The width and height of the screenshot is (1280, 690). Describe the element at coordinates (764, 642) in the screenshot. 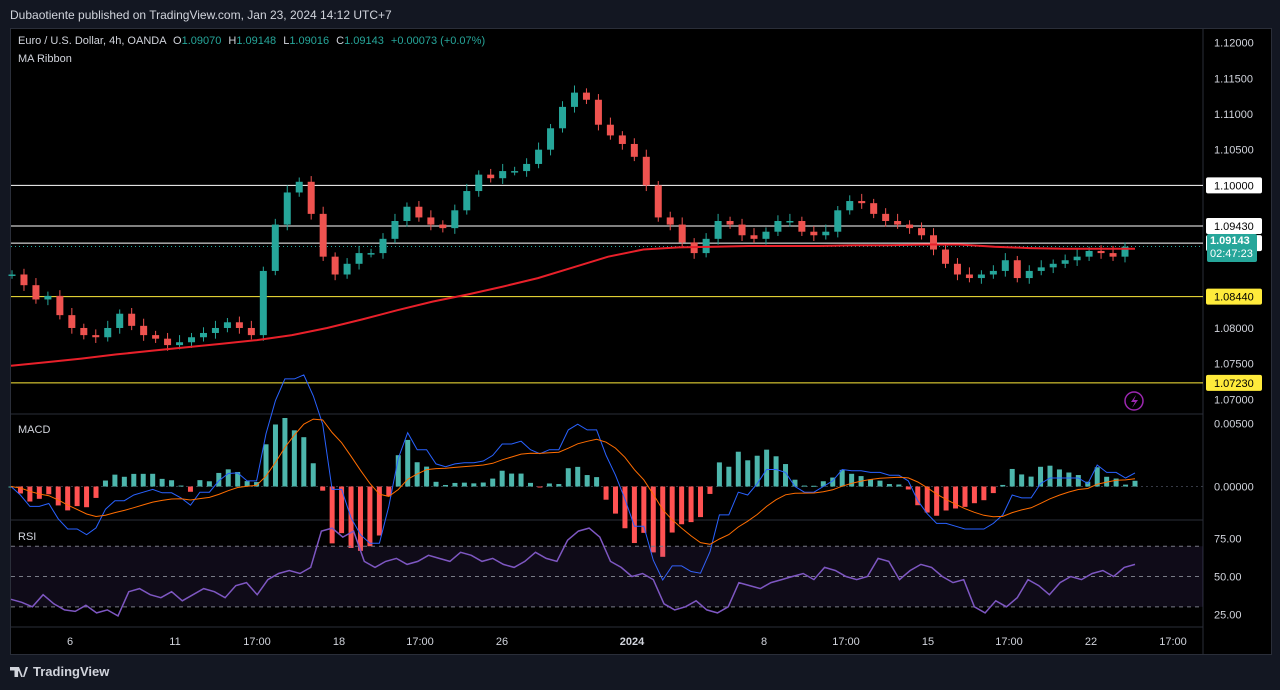

I see `time-axis-tick: 8` at that location.